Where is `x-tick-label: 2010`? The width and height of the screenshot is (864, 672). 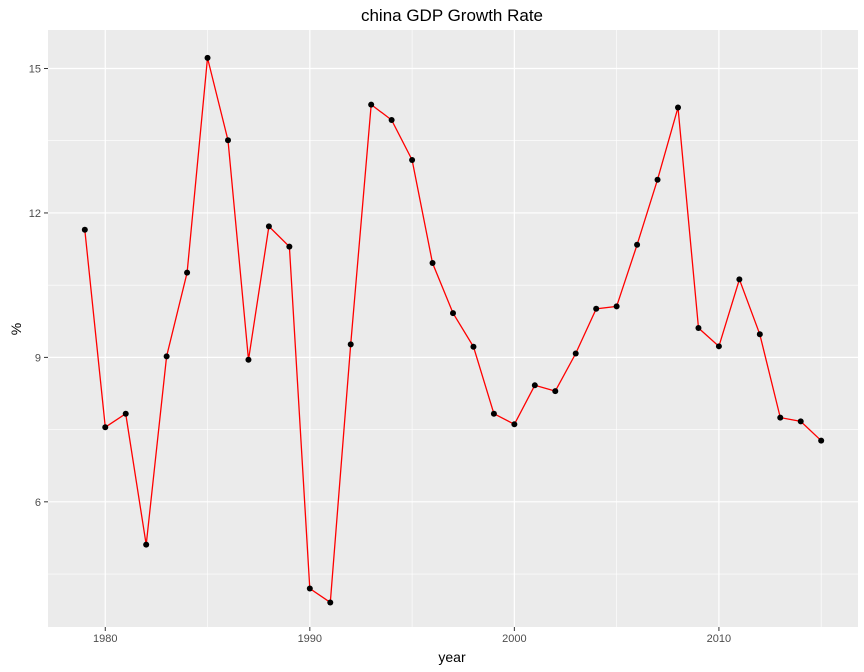
x-tick-label: 2010 is located at coordinates (719, 639).